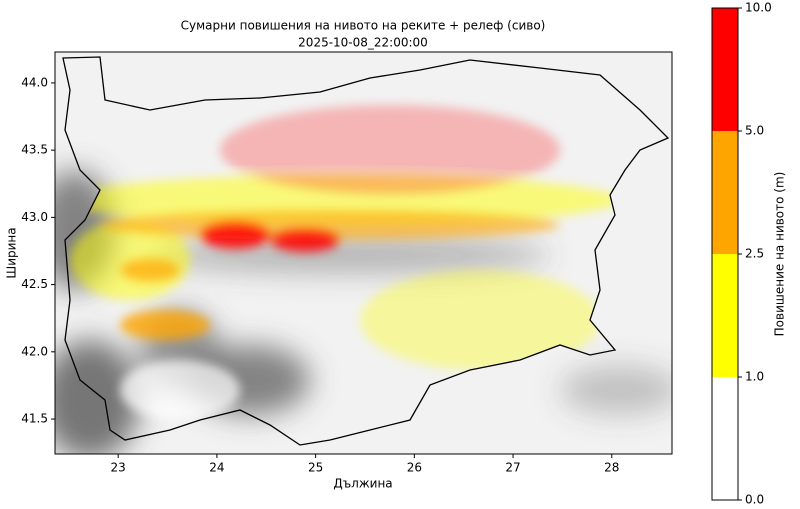  Describe the element at coordinates (34, 217) in the screenshot. I see `y-tick-label: 43.0` at that location.